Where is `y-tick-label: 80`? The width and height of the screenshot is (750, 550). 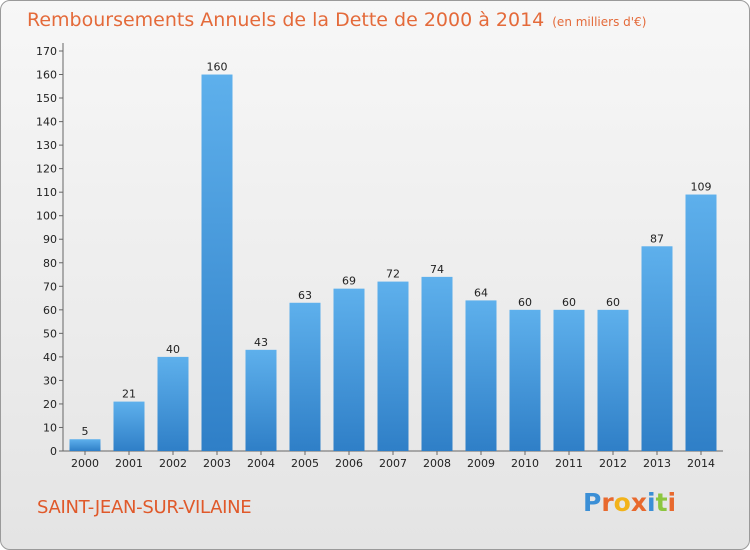 y-tick-label: 80 is located at coordinates (50, 263).